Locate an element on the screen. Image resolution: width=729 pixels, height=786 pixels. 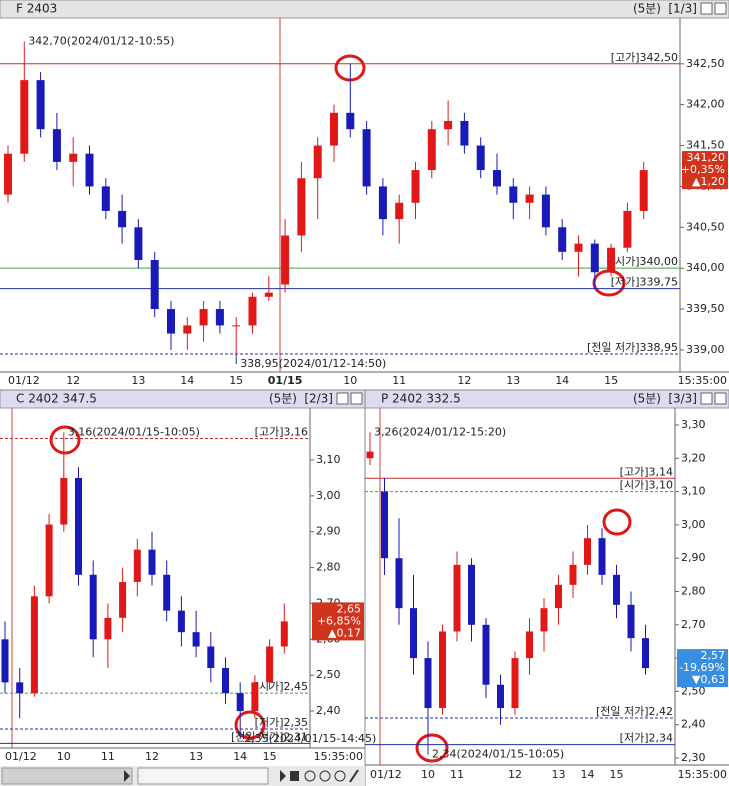
level-label: [전일 저가]338,95 is located at coordinates (632, 347).